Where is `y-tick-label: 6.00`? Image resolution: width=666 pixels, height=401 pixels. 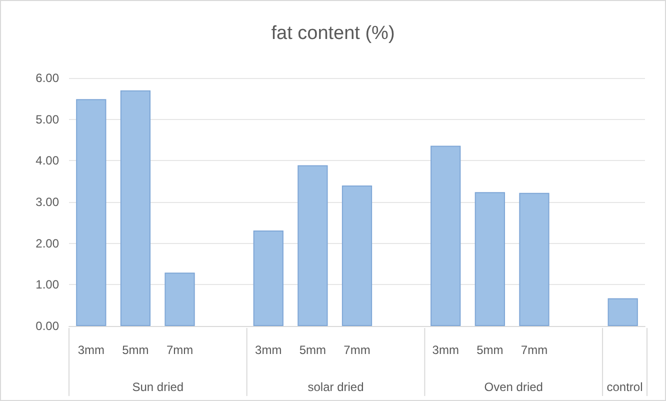 y-tick-label: 6.00 is located at coordinates (48, 78).